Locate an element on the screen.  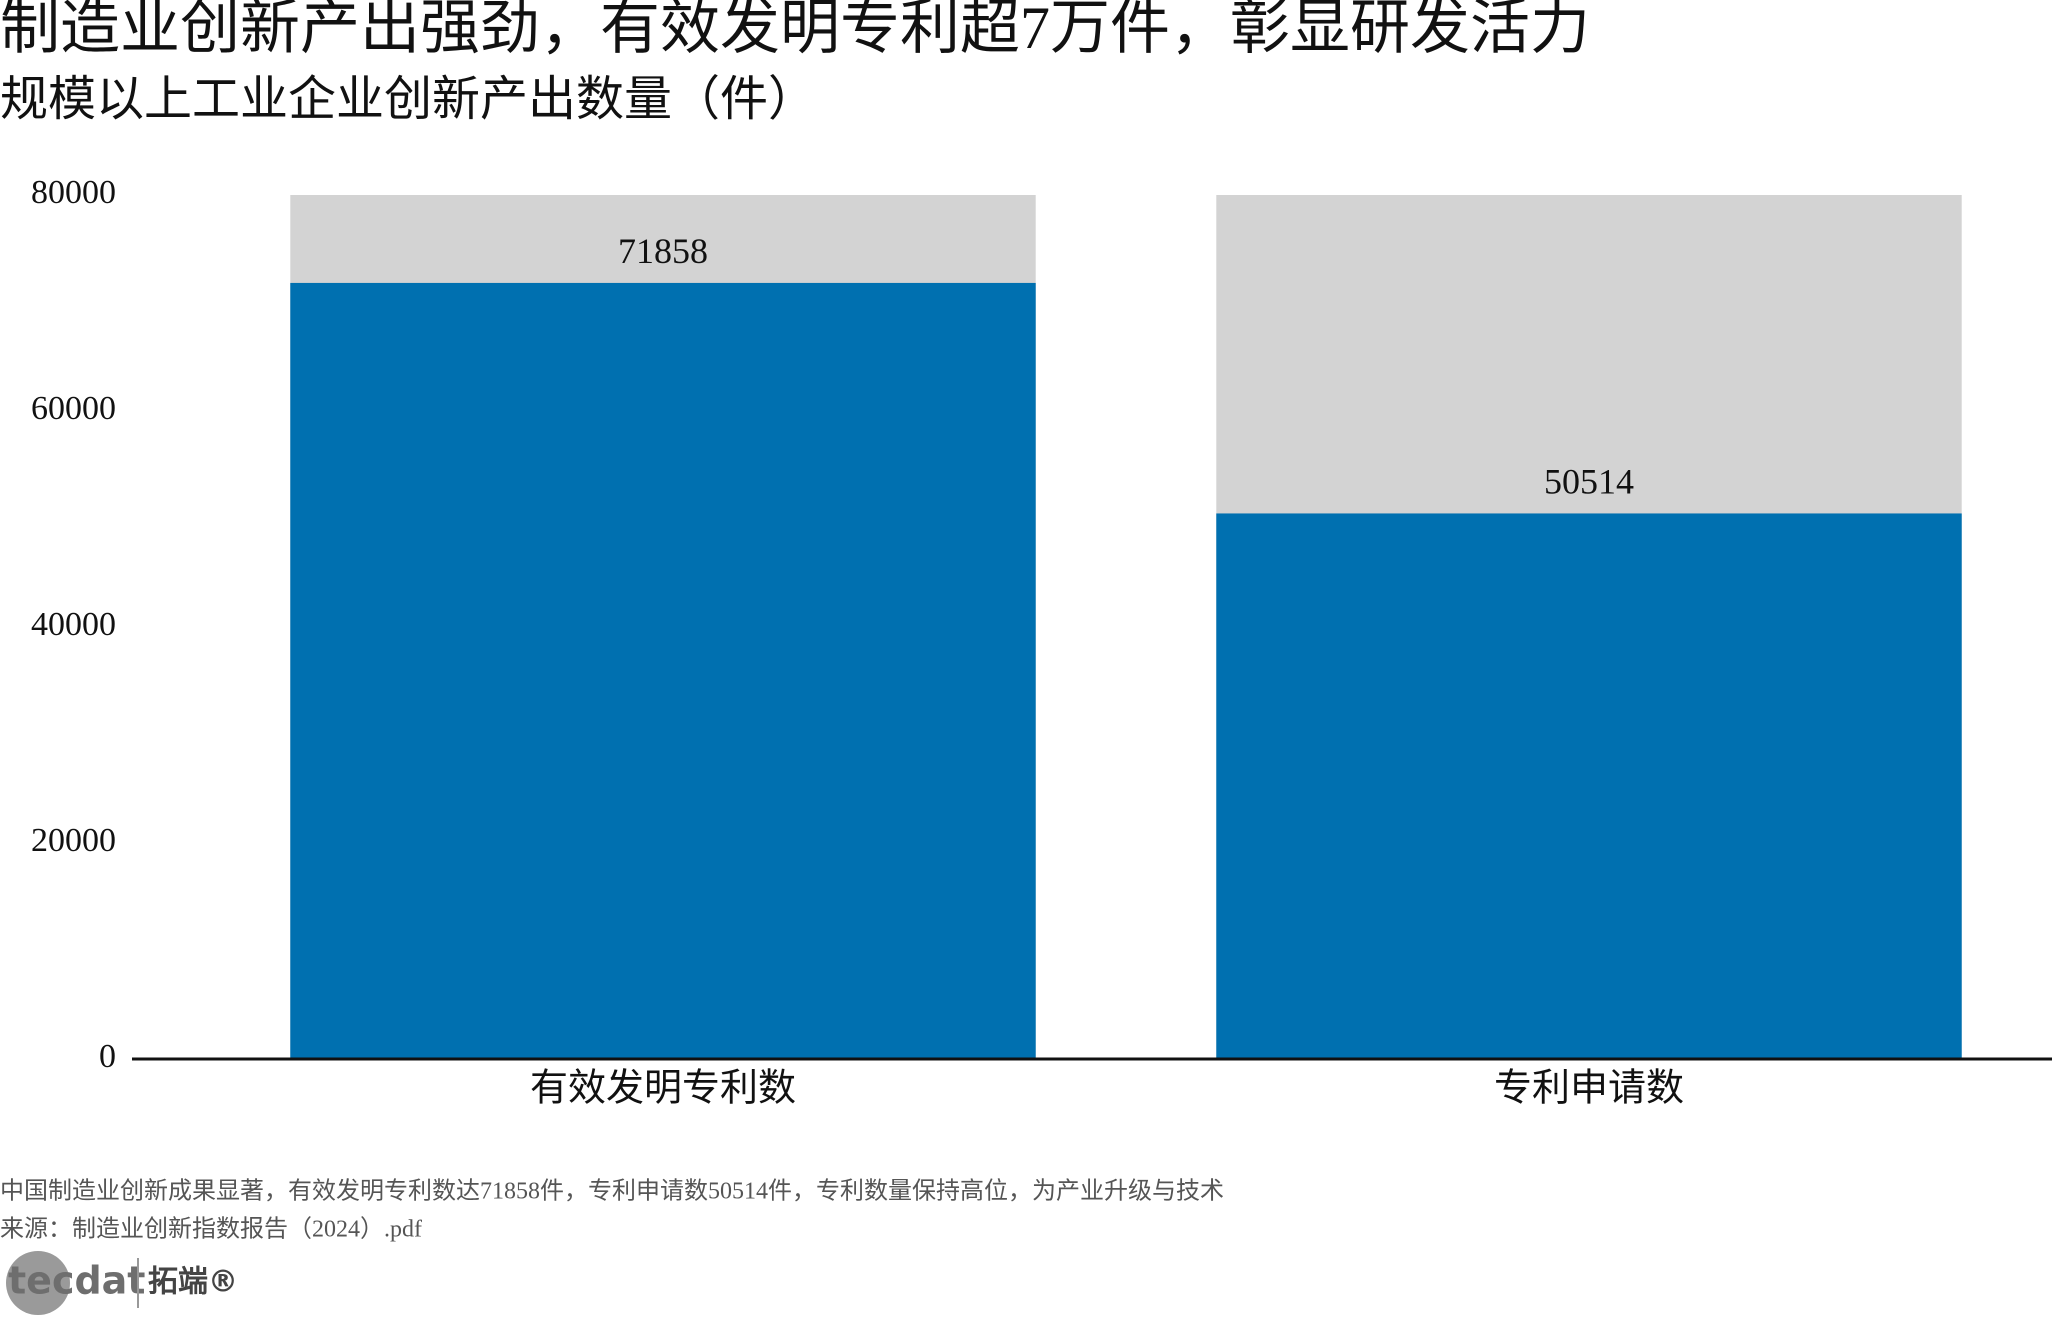
chart-title: 制造业创新产出强劲，有效发明专利超7万件，彰显研发活力 is located at coordinates (795, 30).